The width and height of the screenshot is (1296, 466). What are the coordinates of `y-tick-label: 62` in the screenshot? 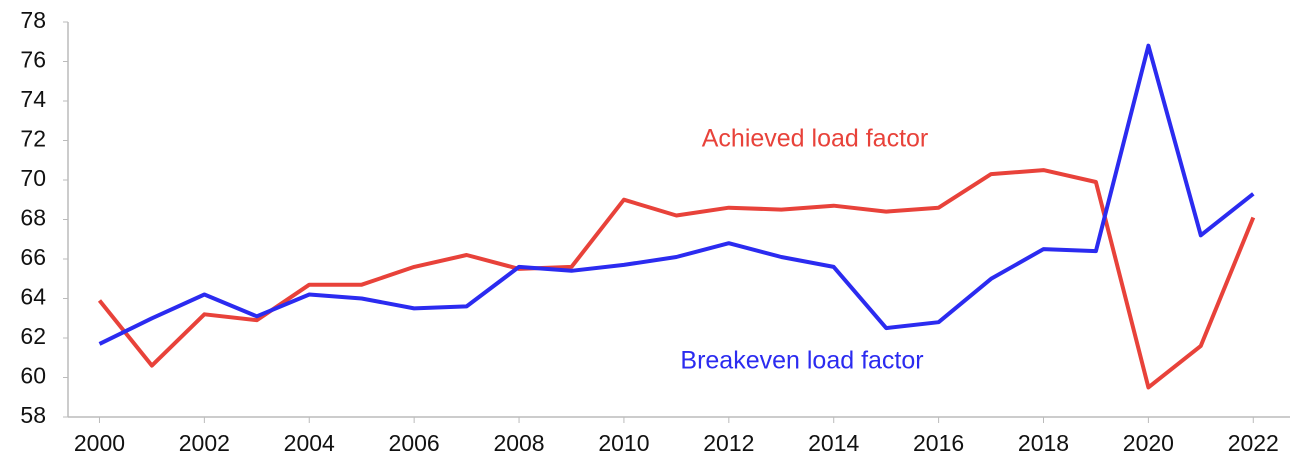 It's located at (33, 336).